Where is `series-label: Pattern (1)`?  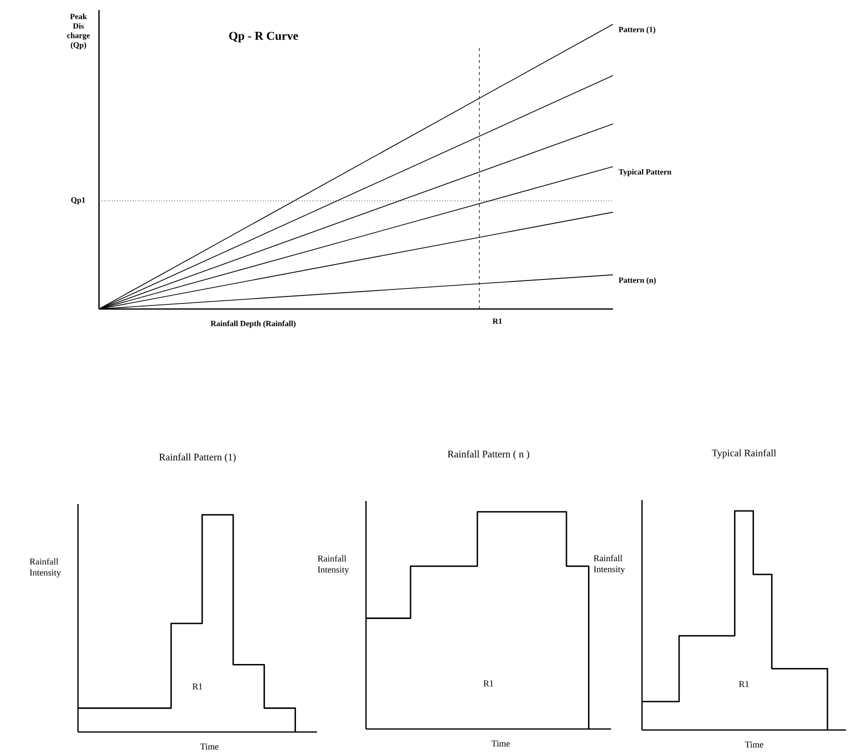
series-label: Pattern (1) is located at coordinates (637, 30).